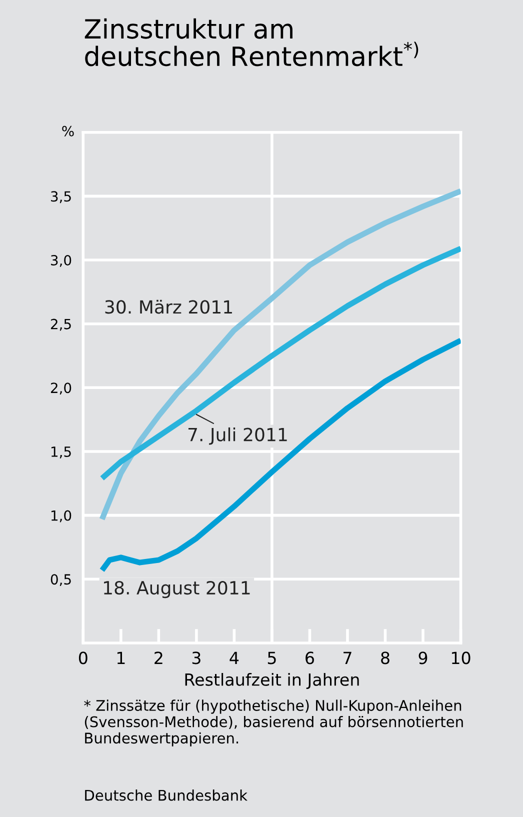 This screenshot has height=817, width=523. I want to click on y-tick-label: 1,5, so click(61, 452).